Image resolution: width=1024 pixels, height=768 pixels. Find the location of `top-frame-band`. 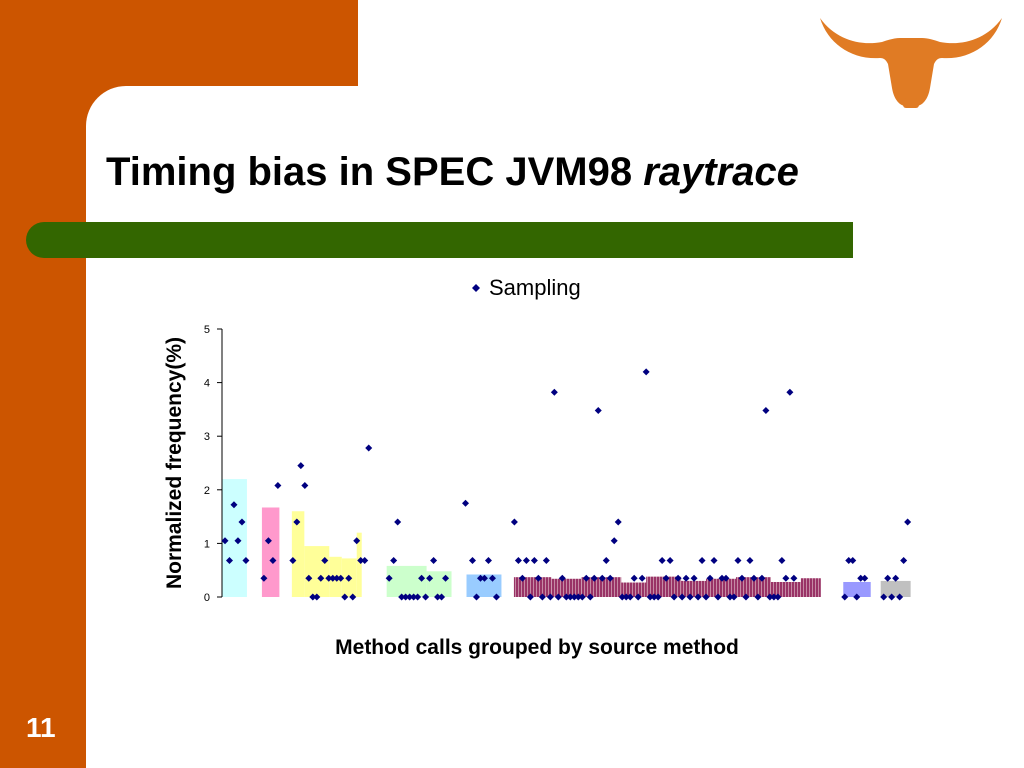

top-frame-band is located at coordinates (179, 43).